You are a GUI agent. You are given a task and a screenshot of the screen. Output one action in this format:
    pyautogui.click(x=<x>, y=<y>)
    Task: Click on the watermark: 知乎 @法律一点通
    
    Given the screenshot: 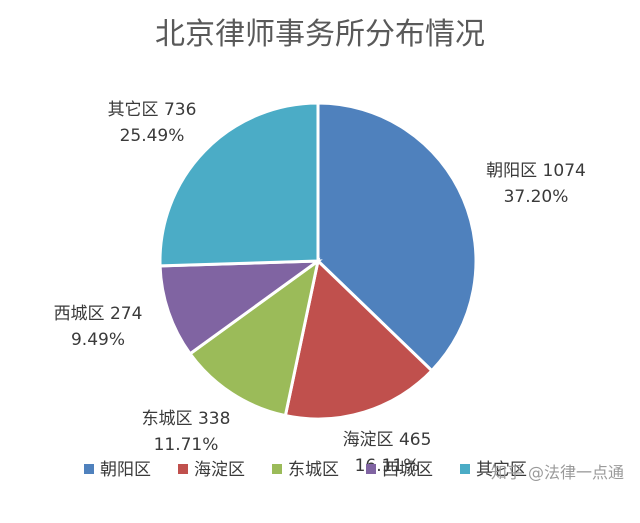 What is the action you would take?
    pyautogui.click(x=557, y=472)
    